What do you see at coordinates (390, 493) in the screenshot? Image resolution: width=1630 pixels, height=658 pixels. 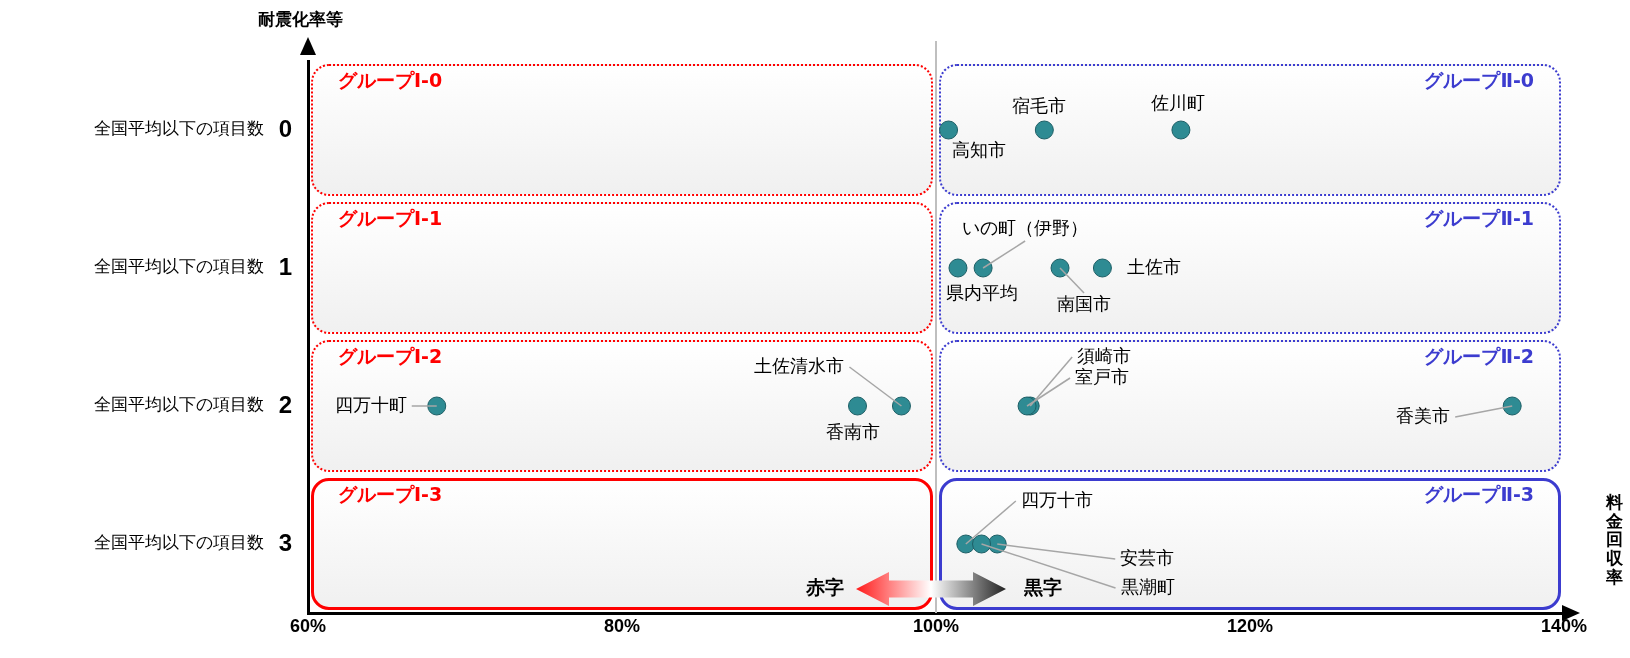 I see `annotation: グループⅠ-3` at bounding box center [390, 493].